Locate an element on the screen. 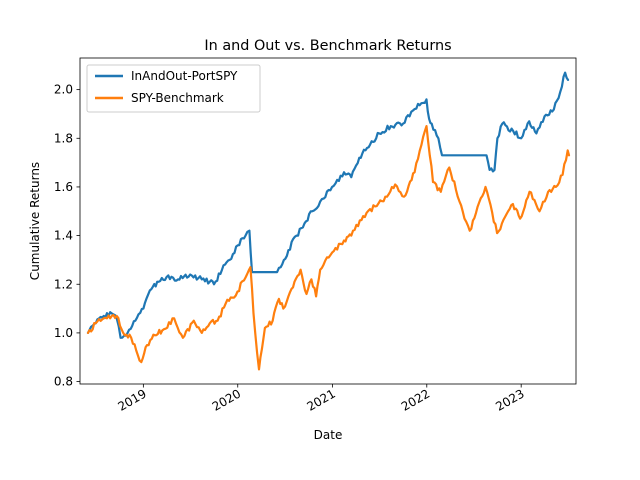 Image resolution: width=640 pixels, height=480 pixels. legend: InAndOut-PortSPY SPY-Benchmark is located at coordinates (173, 88).